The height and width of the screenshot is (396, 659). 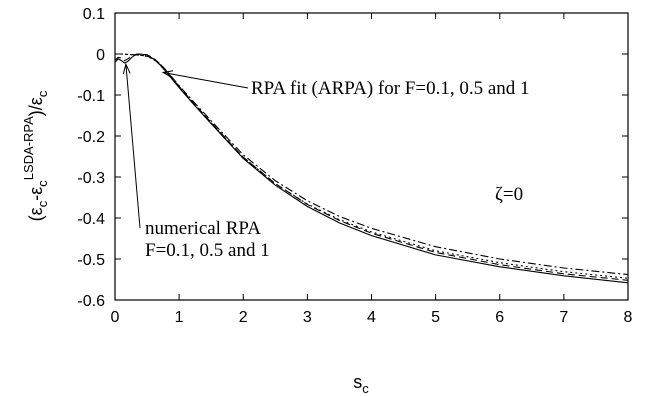 What do you see at coordinates (179, 317) in the screenshot?
I see `x-tick-label: 1` at bounding box center [179, 317].